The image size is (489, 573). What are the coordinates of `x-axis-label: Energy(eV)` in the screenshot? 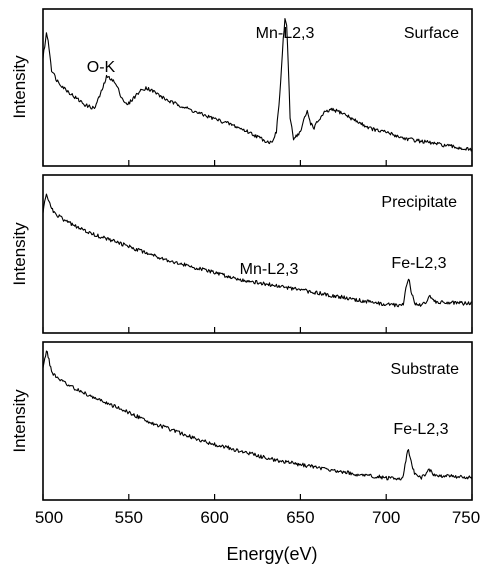 It's located at (271, 554).